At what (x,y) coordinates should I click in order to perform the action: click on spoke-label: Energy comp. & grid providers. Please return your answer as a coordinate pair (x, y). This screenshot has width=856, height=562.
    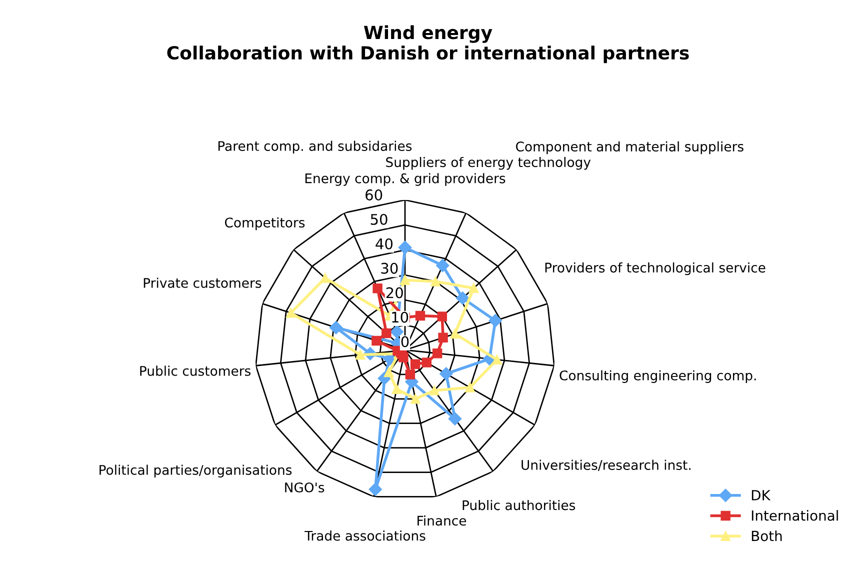
    Looking at the image, I should click on (405, 179).